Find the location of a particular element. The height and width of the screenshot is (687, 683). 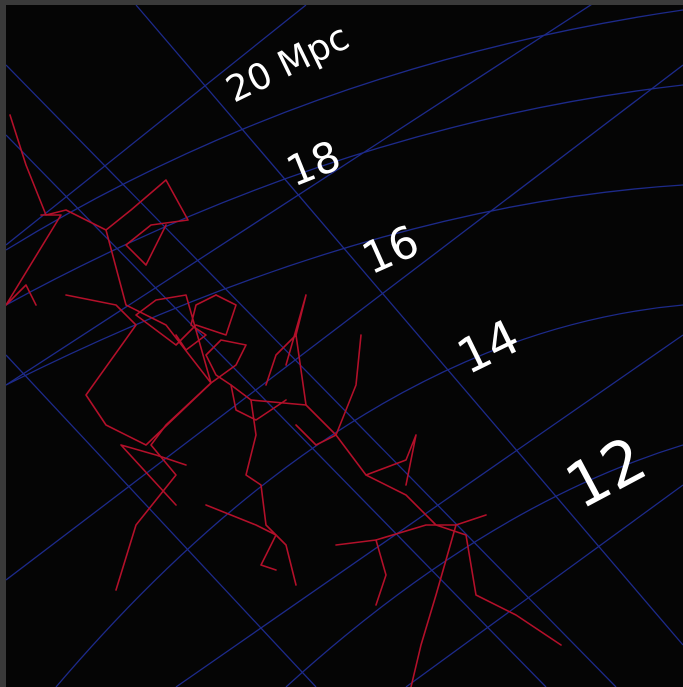

distance-label-12: 12 is located at coordinates (606, 472).